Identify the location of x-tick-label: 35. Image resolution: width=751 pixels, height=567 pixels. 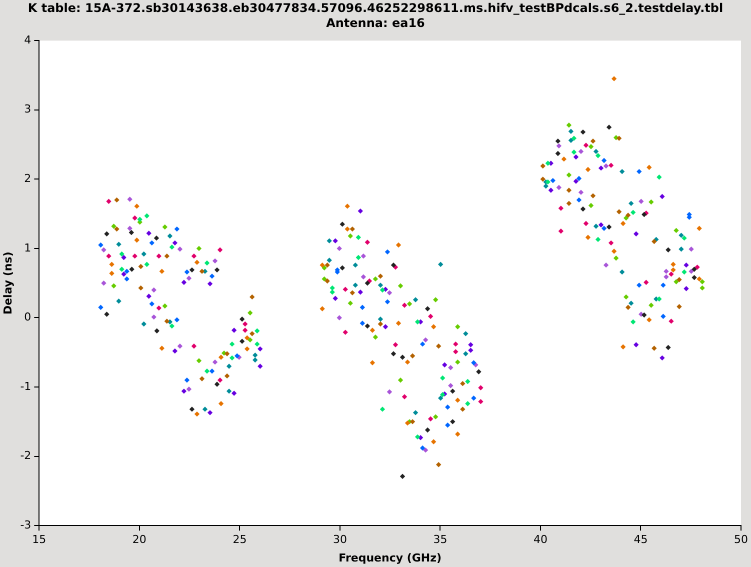
(440, 539).